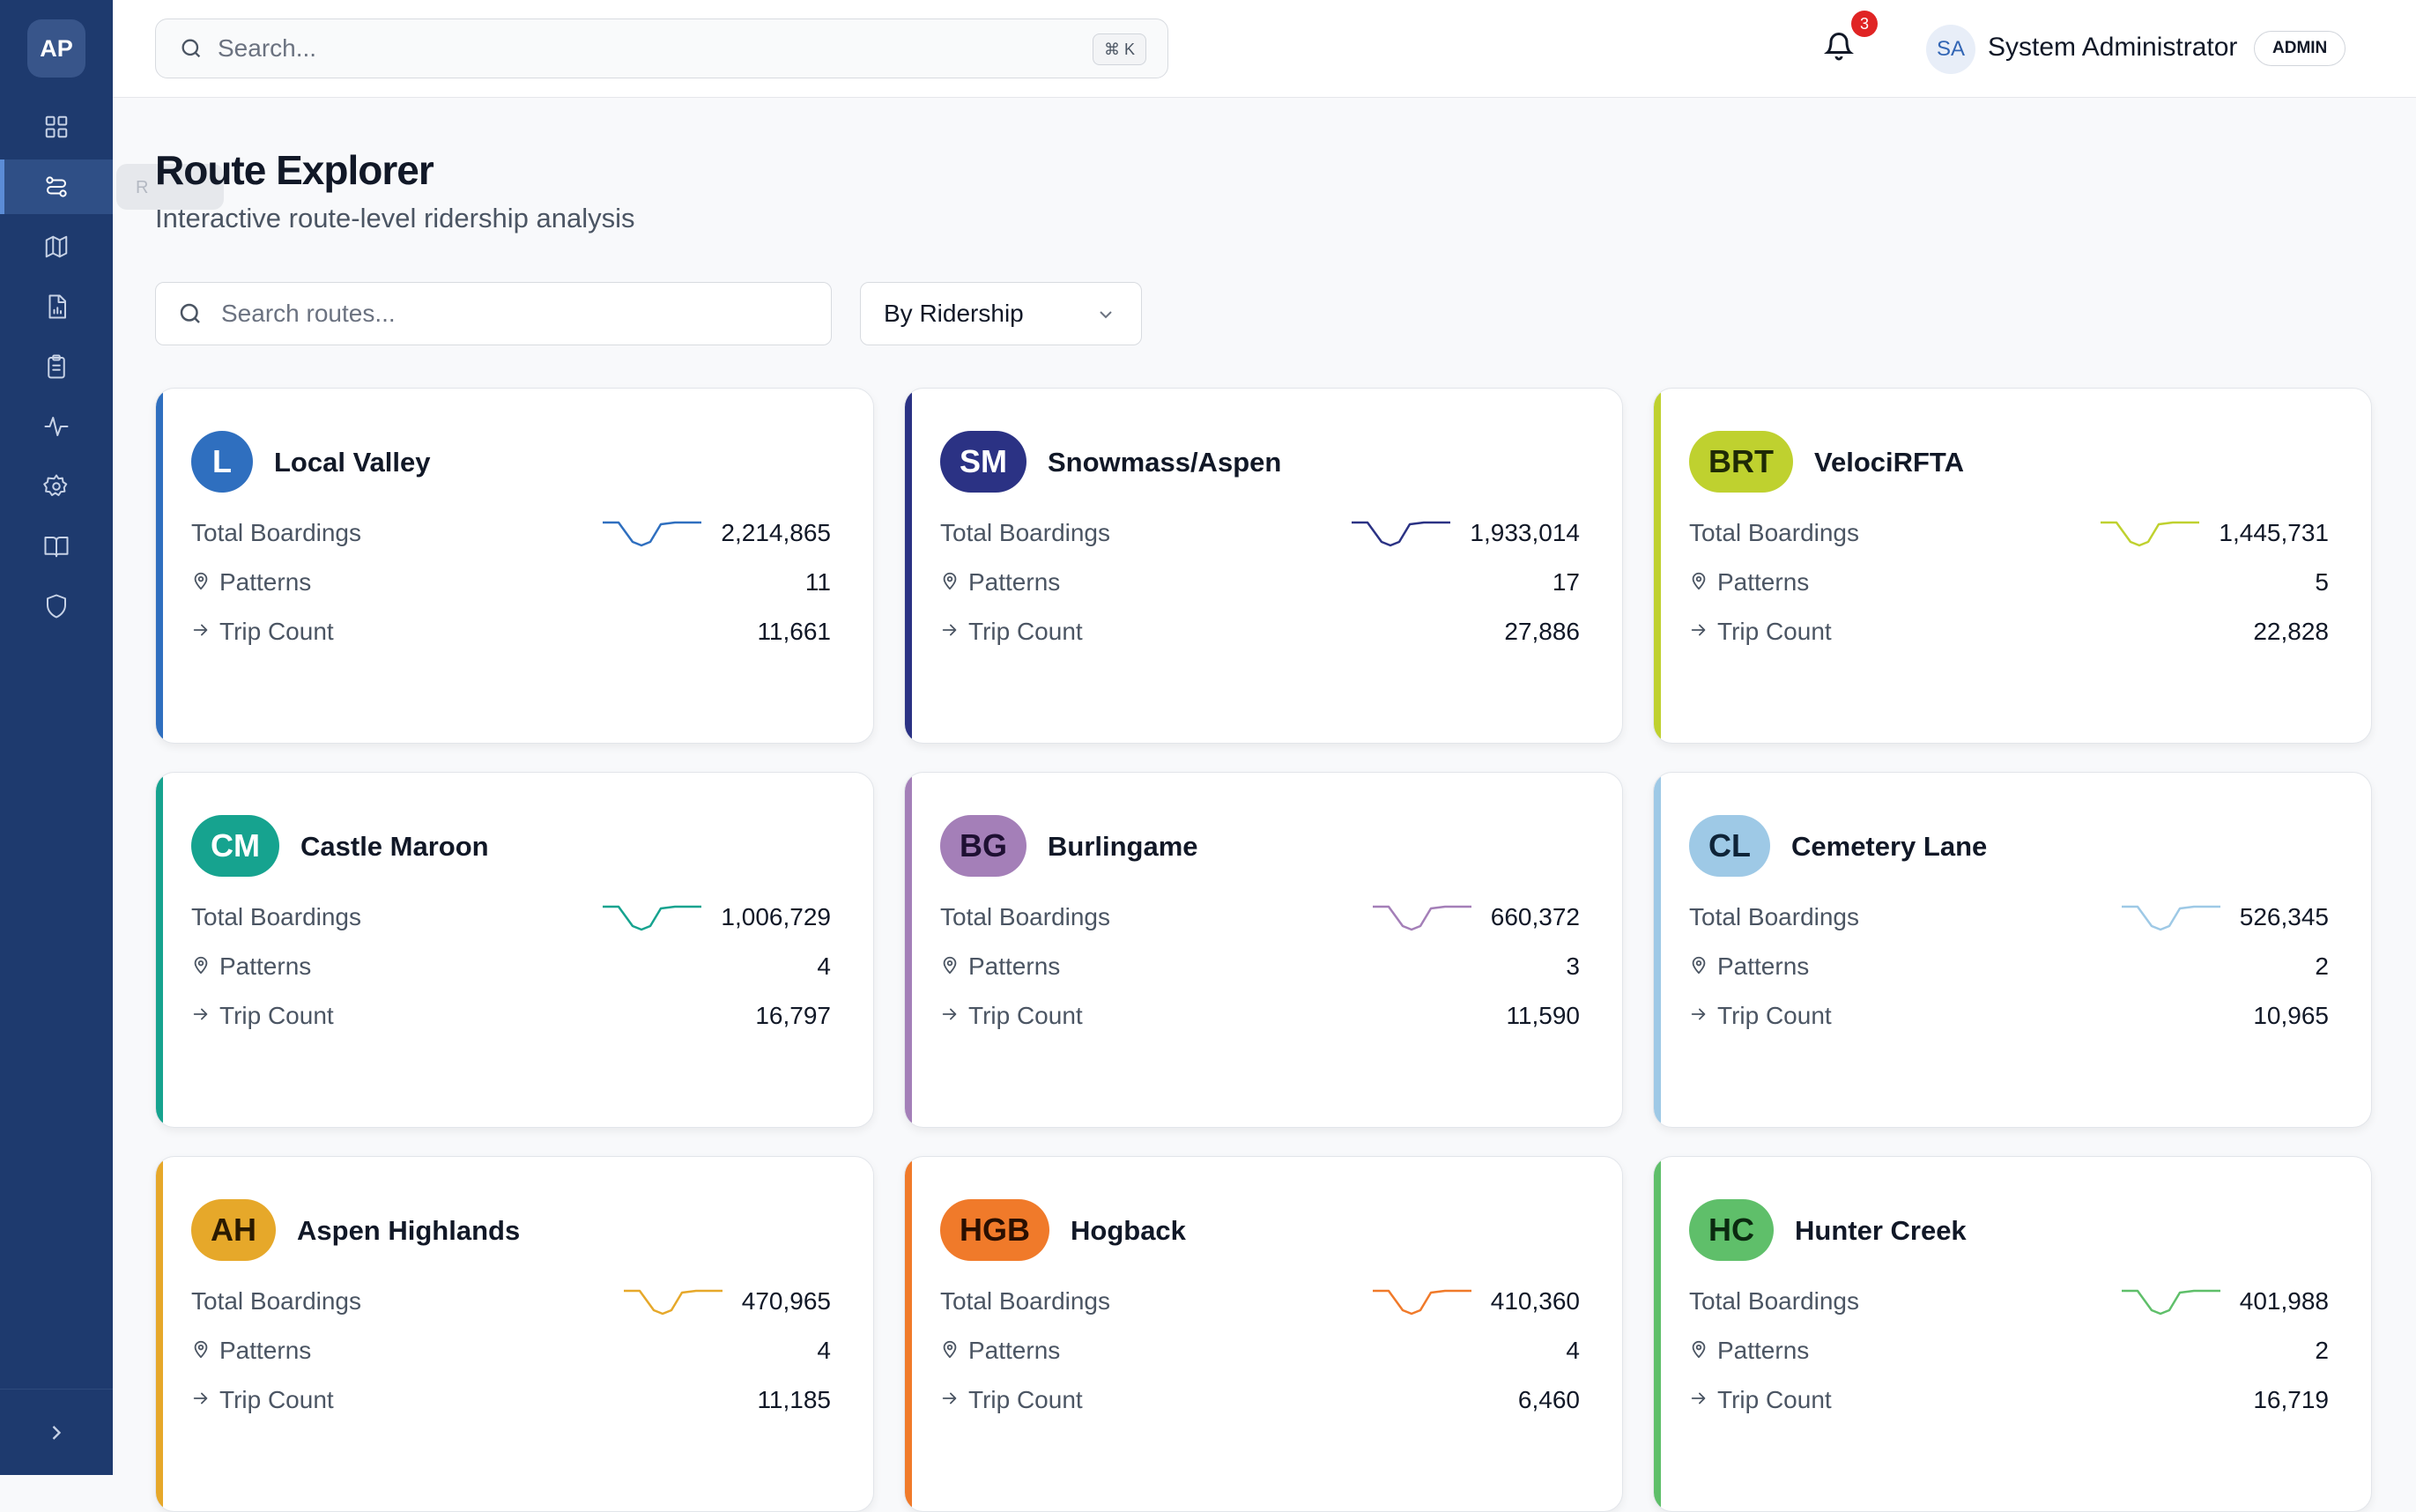 The width and height of the screenshot is (2416, 1512). What do you see at coordinates (2113, 47) in the screenshot?
I see `user-name: System Administrator` at bounding box center [2113, 47].